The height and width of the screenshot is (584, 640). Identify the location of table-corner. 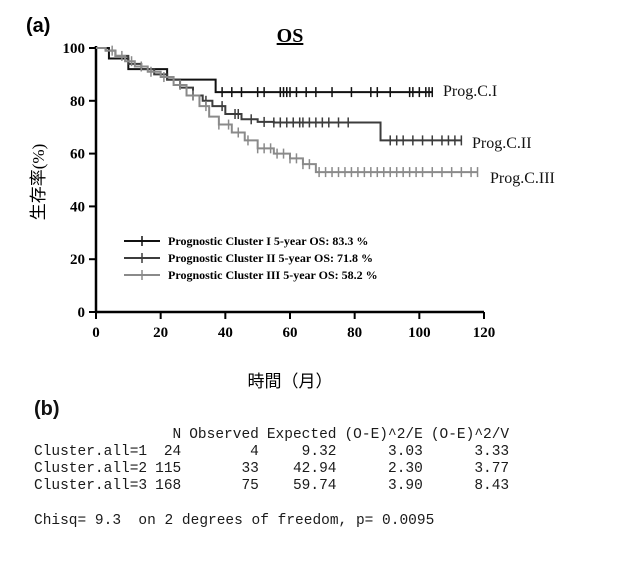
(92, 435).